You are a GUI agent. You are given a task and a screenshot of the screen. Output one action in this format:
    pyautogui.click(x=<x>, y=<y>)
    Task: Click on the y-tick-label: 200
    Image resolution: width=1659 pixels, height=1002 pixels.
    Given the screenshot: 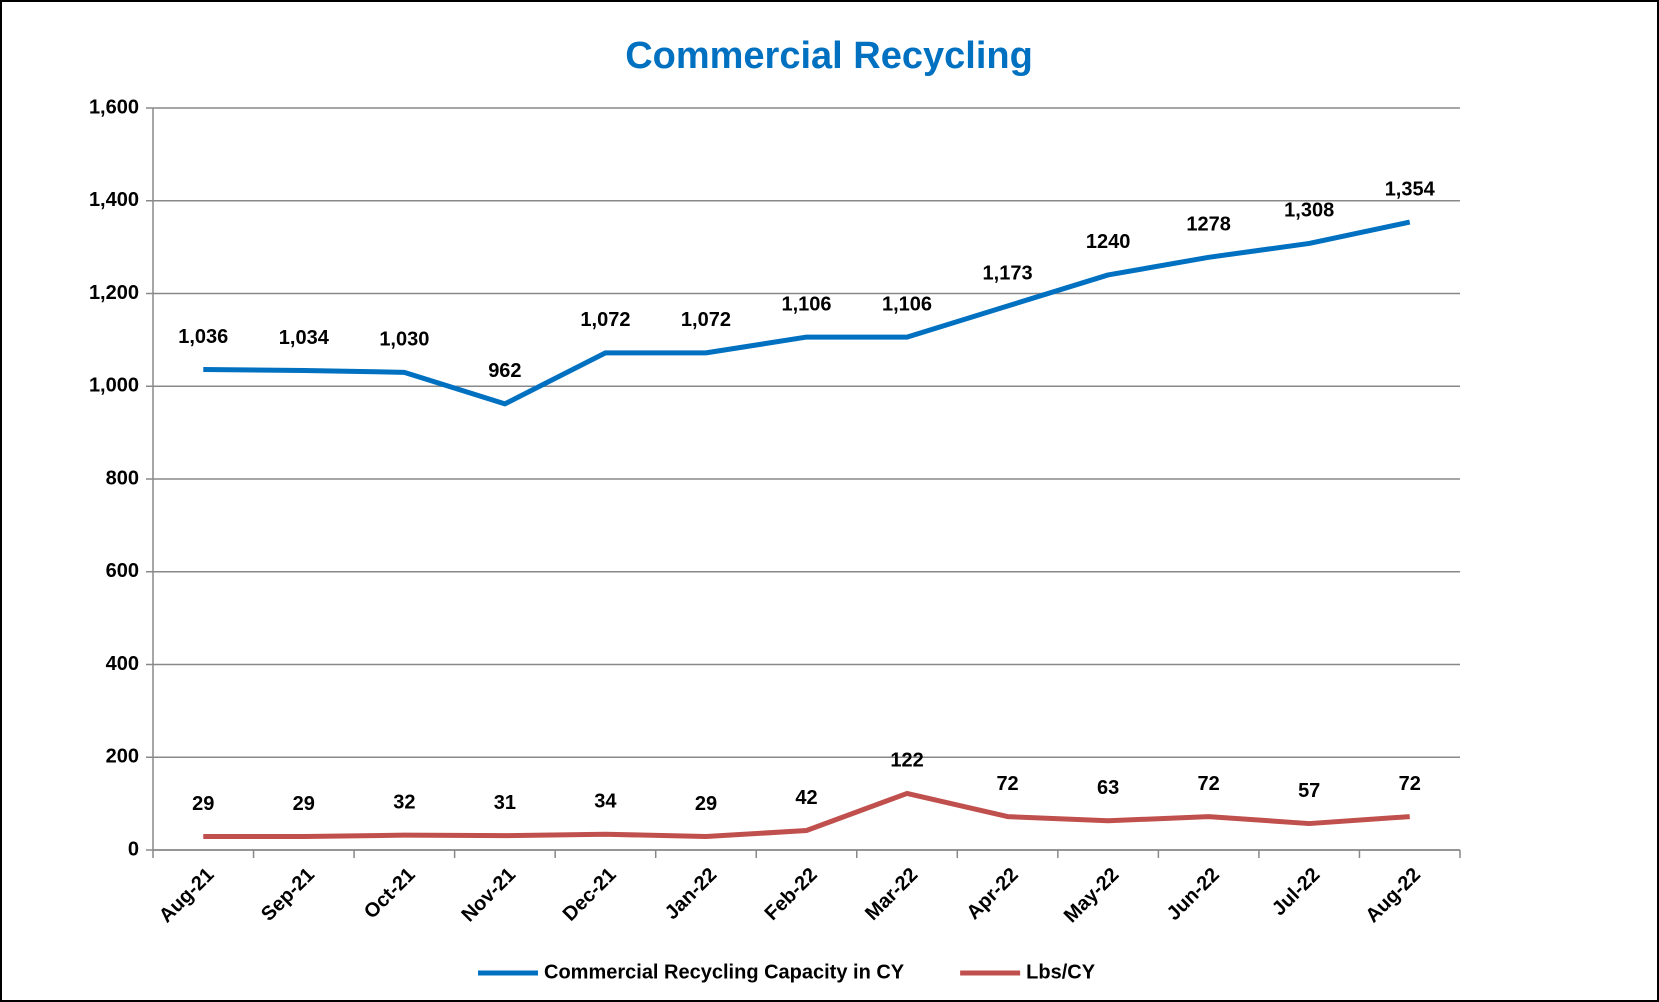 What is the action you would take?
    pyautogui.click(x=122, y=757)
    